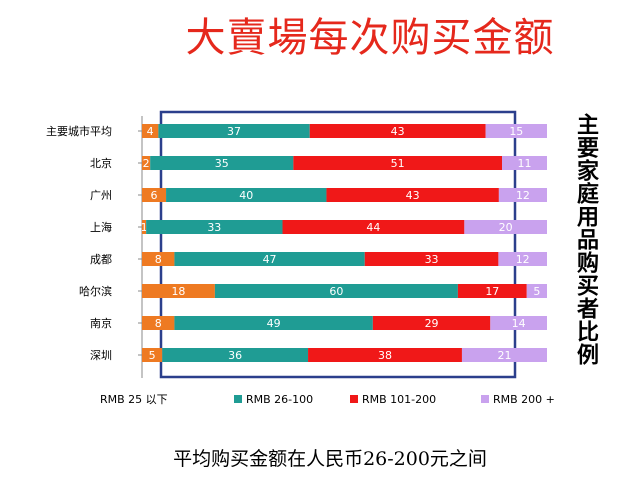 This screenshot has height=488, width=640. I want to click on data-label: 40, so click(246, 195).